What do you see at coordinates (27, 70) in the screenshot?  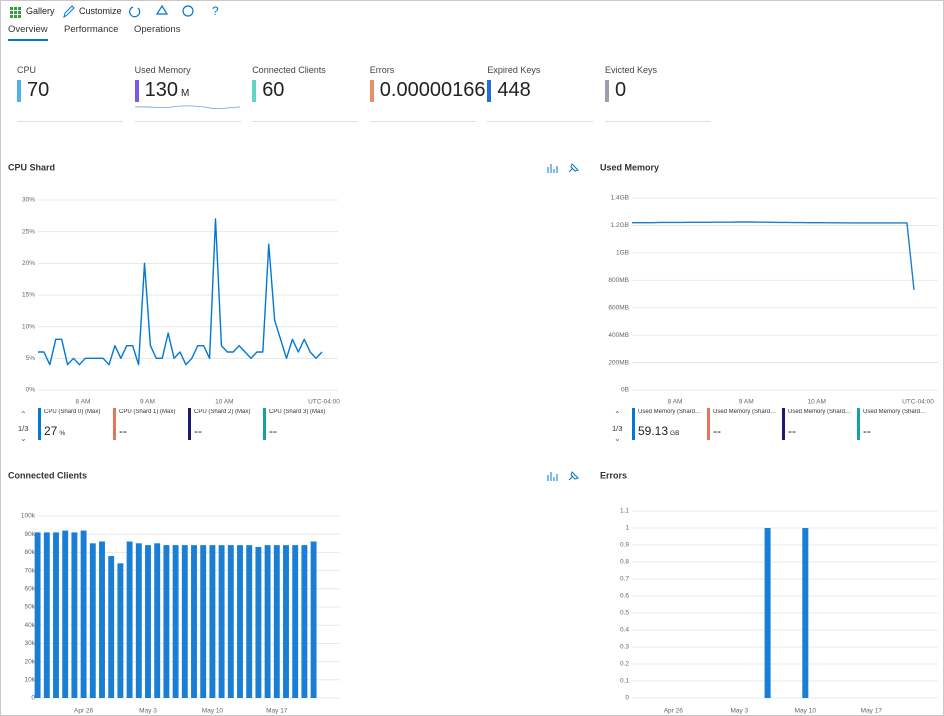 I see `metric-label: CPU` at bounding box center [27, 70].